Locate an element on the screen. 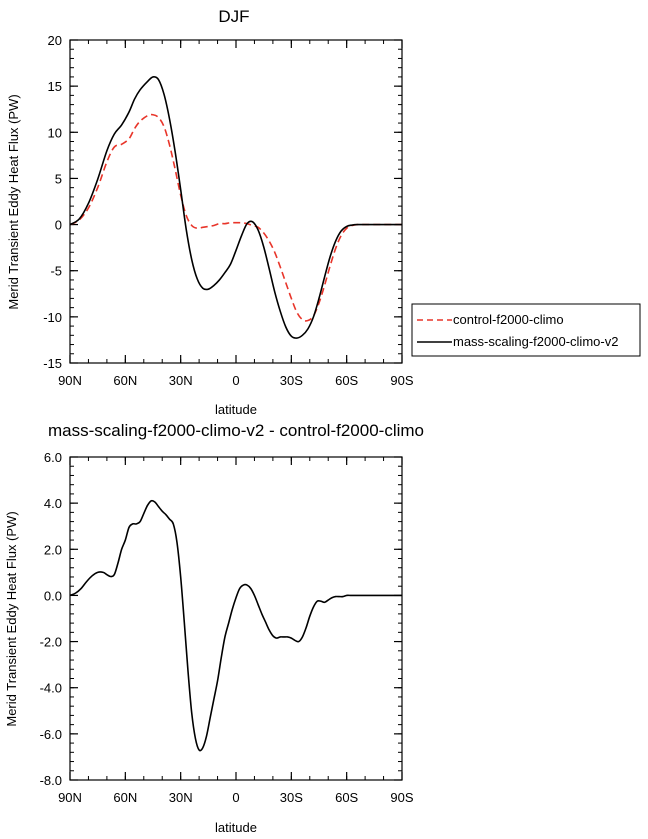 The width and height of the screenshot is (648, 839). chart-bottom-y-tick-label: -4.0 is located at coordinates (51, 688).